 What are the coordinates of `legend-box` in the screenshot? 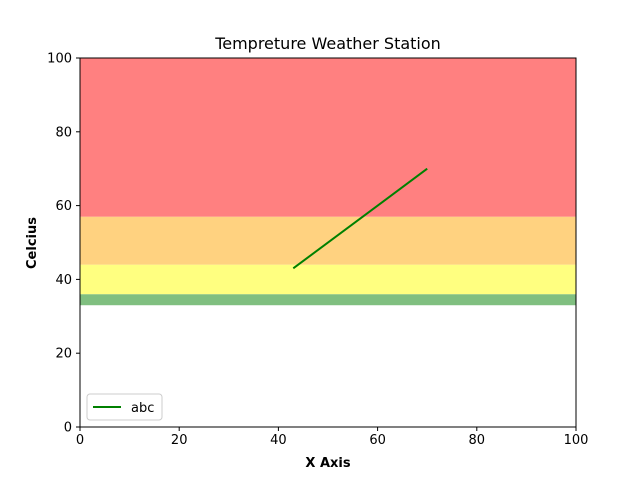 It's located at (124, 407).